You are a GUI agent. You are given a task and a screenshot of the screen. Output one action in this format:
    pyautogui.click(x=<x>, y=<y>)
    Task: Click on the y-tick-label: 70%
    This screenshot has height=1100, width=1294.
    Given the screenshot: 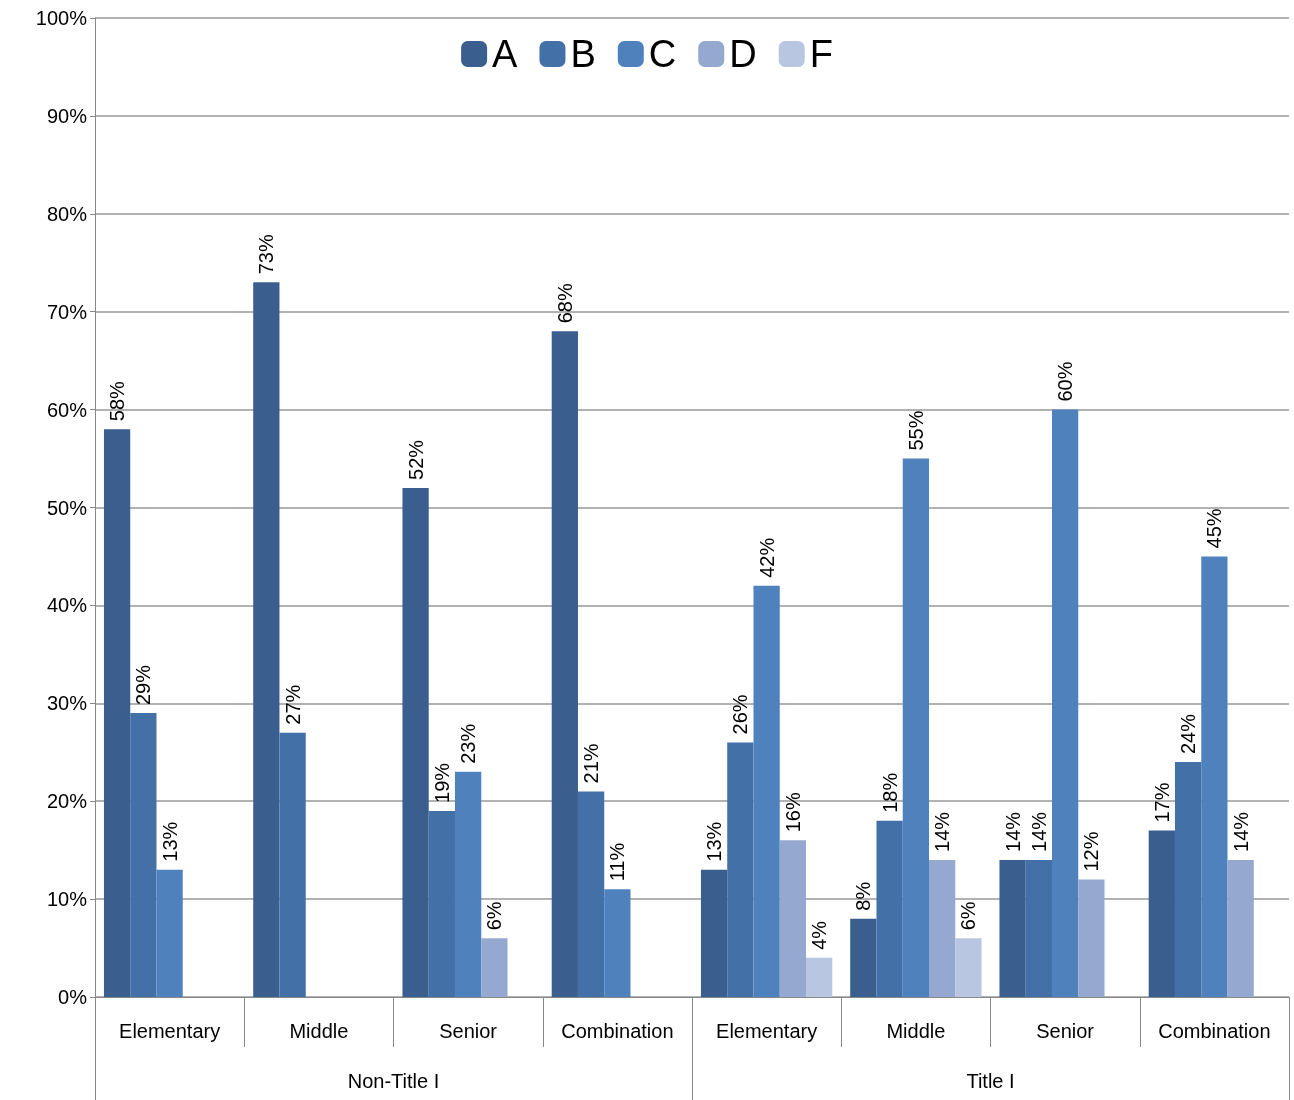 What is the action you would take?
    pyautogui.click(x=67, y=311)
    